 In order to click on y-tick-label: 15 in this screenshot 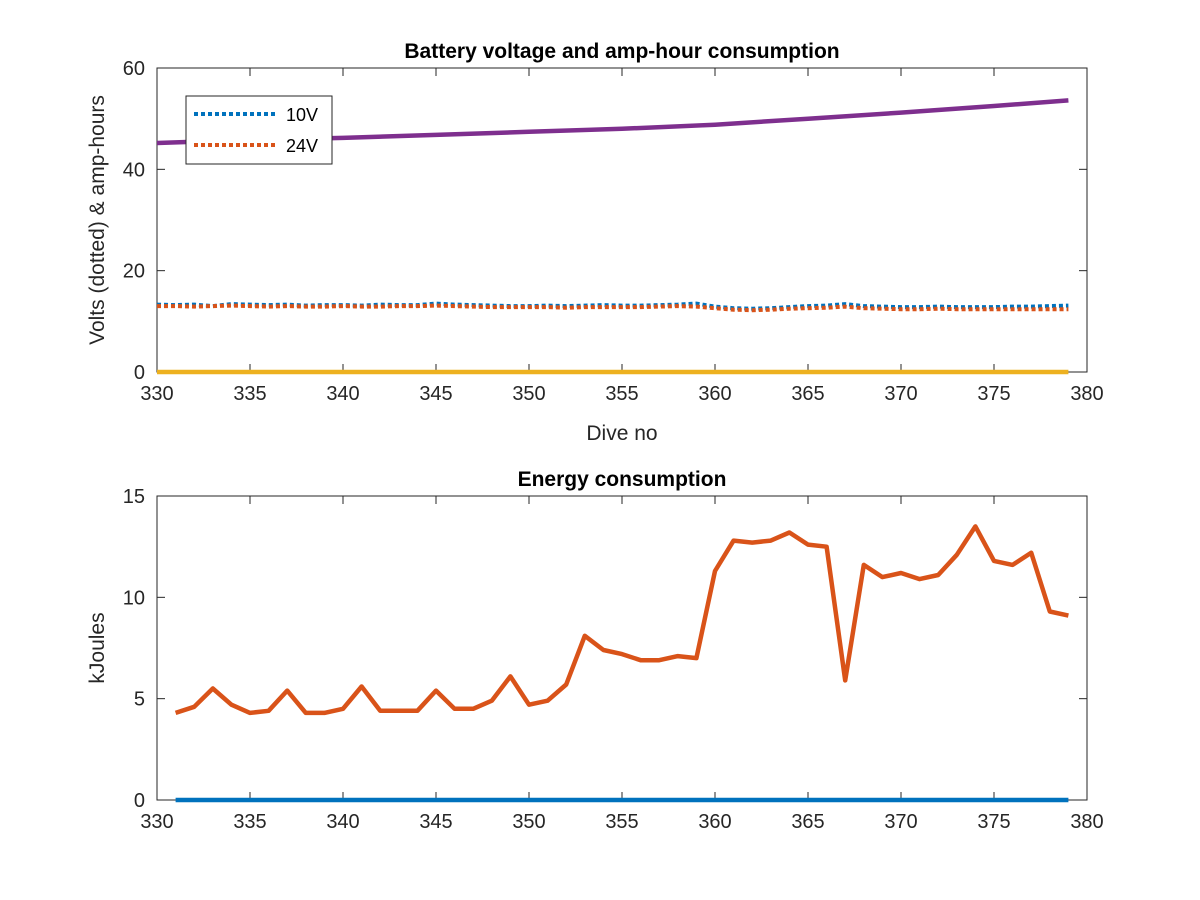, I will do `click(134, 497)`.